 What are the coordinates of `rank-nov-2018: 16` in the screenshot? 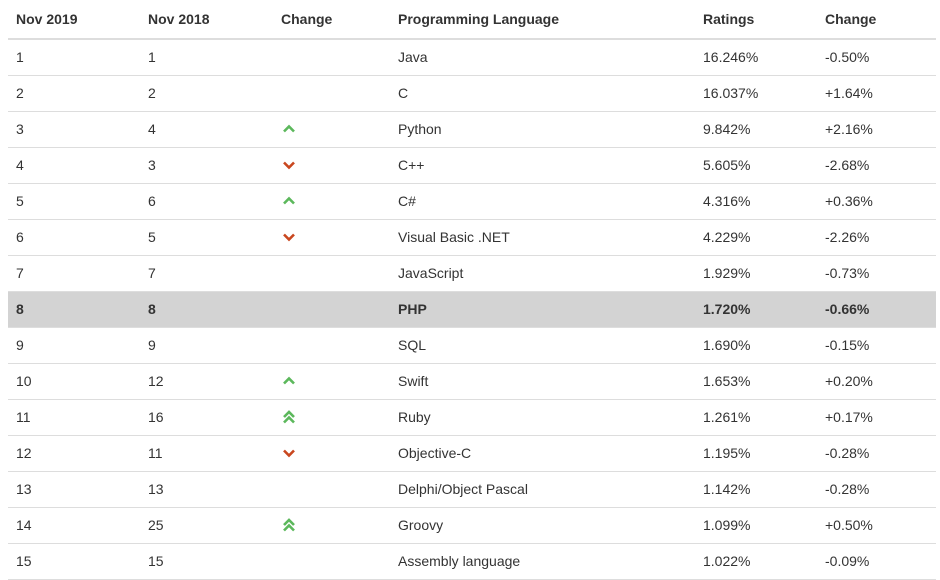 It's located at (206, 417).